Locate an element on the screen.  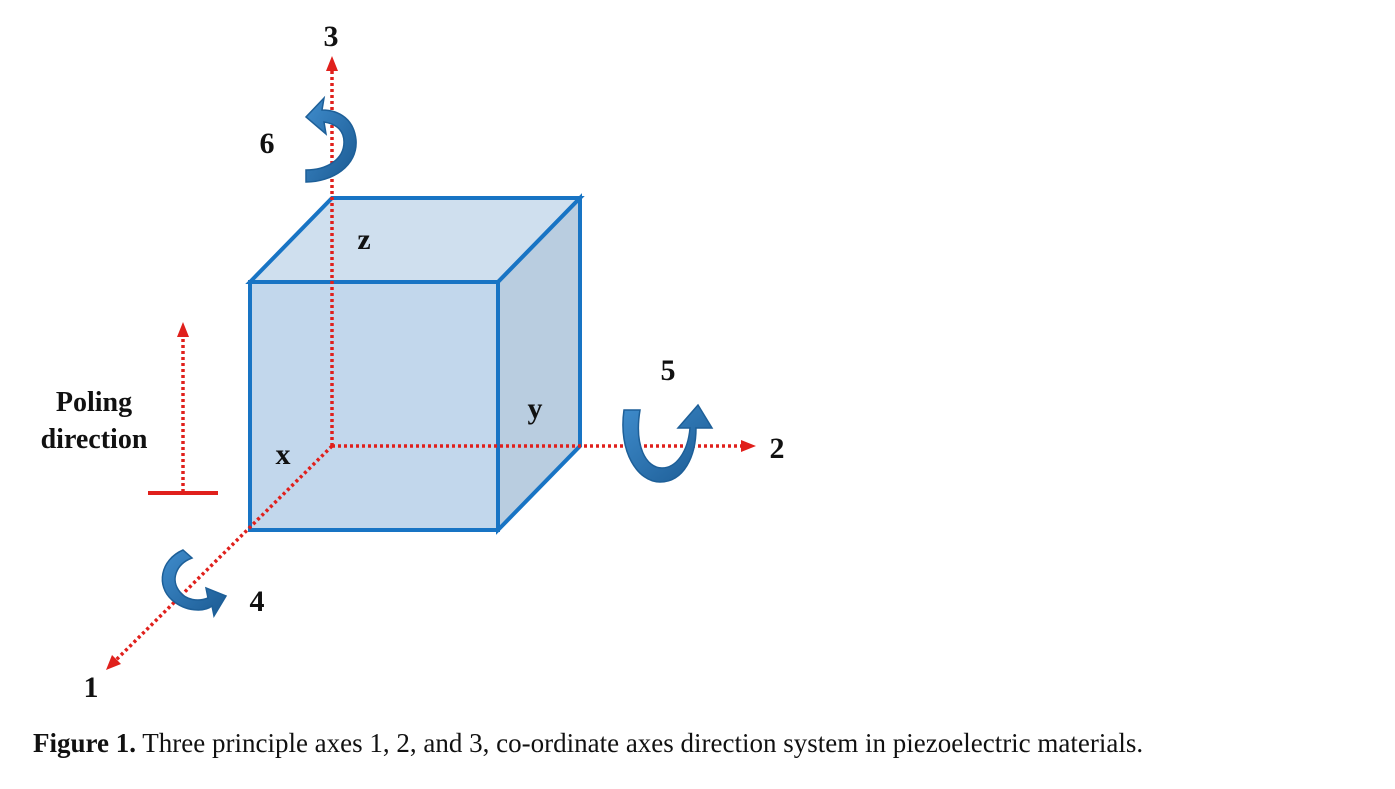
rotation-4-curved-arrow-icon is located at coordinates (194, 584).